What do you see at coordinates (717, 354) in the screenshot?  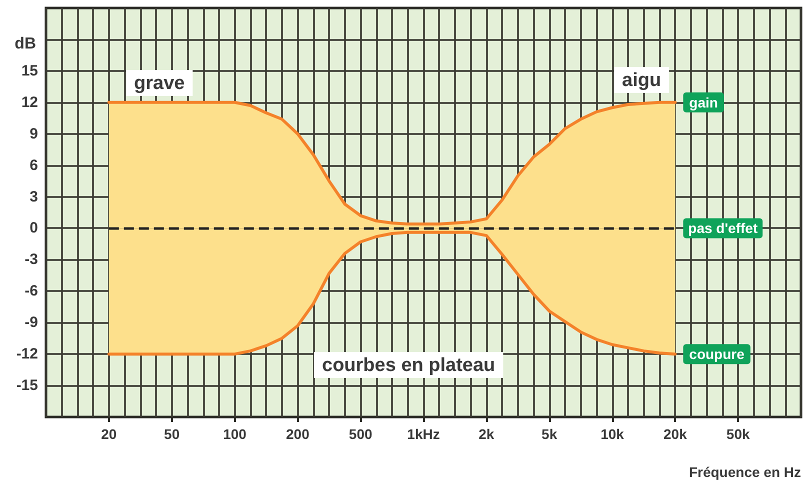 I see `annotation: coupure` at bounding box center [717, 354].